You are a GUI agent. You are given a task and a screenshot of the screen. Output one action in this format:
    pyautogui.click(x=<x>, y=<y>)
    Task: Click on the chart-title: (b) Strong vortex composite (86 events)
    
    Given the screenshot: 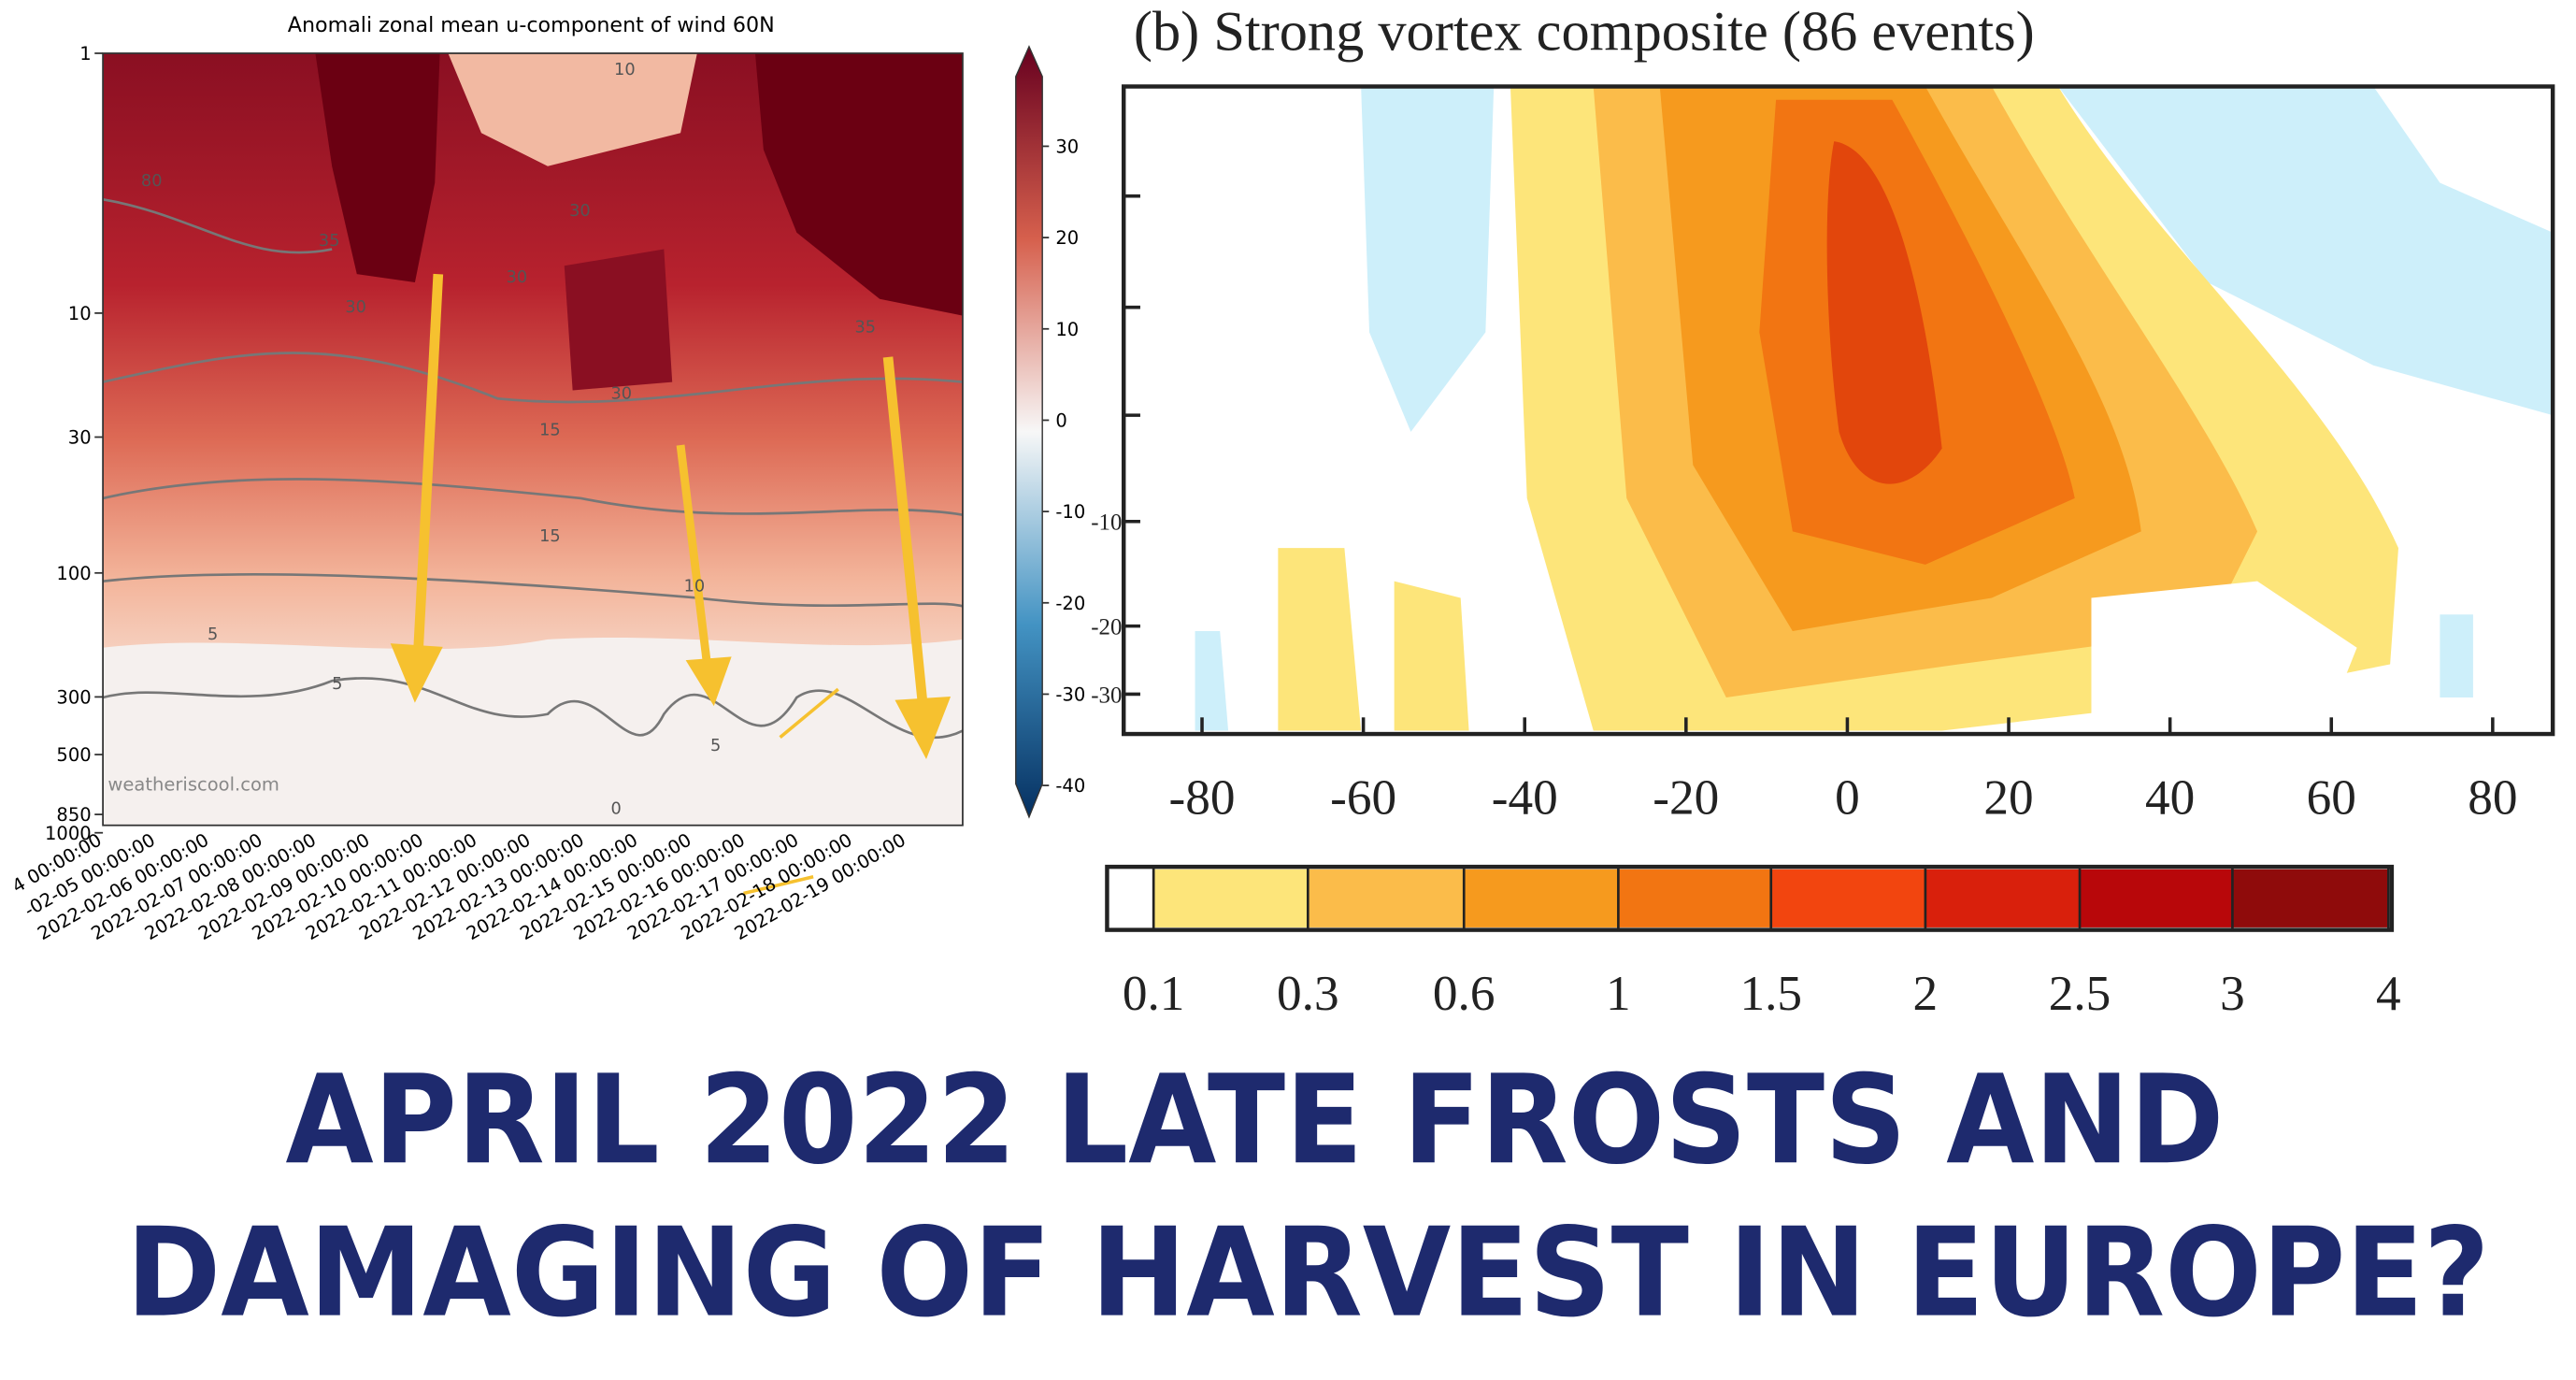 What is the action you would take?
    pyautogui.click(x=1584, y=32)
    